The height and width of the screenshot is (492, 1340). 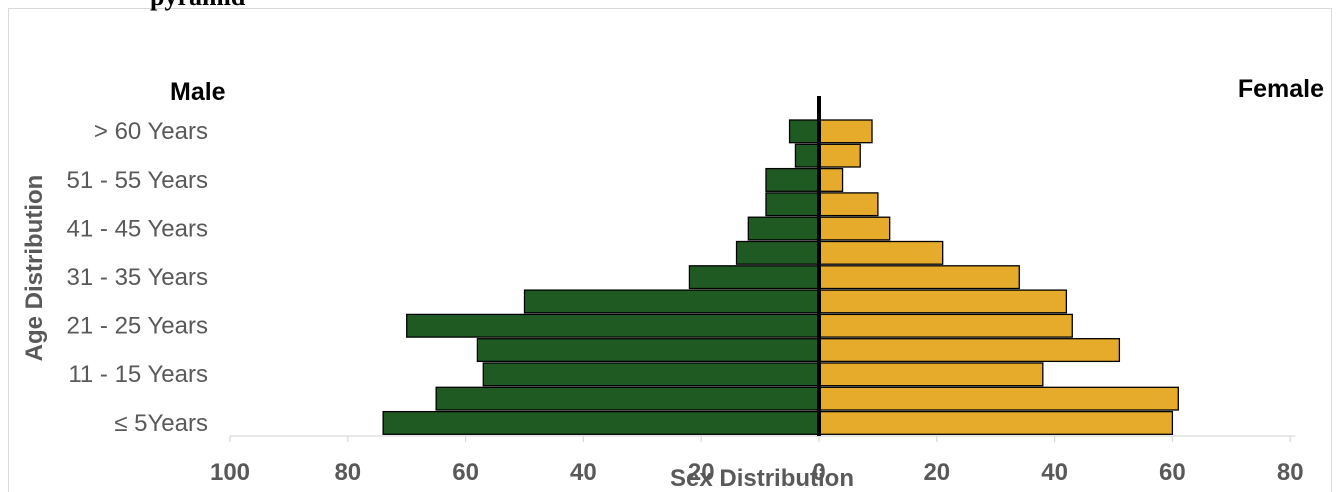 I want to click on x-axis-title: Sex Distribution, so click(x=762, y=478).